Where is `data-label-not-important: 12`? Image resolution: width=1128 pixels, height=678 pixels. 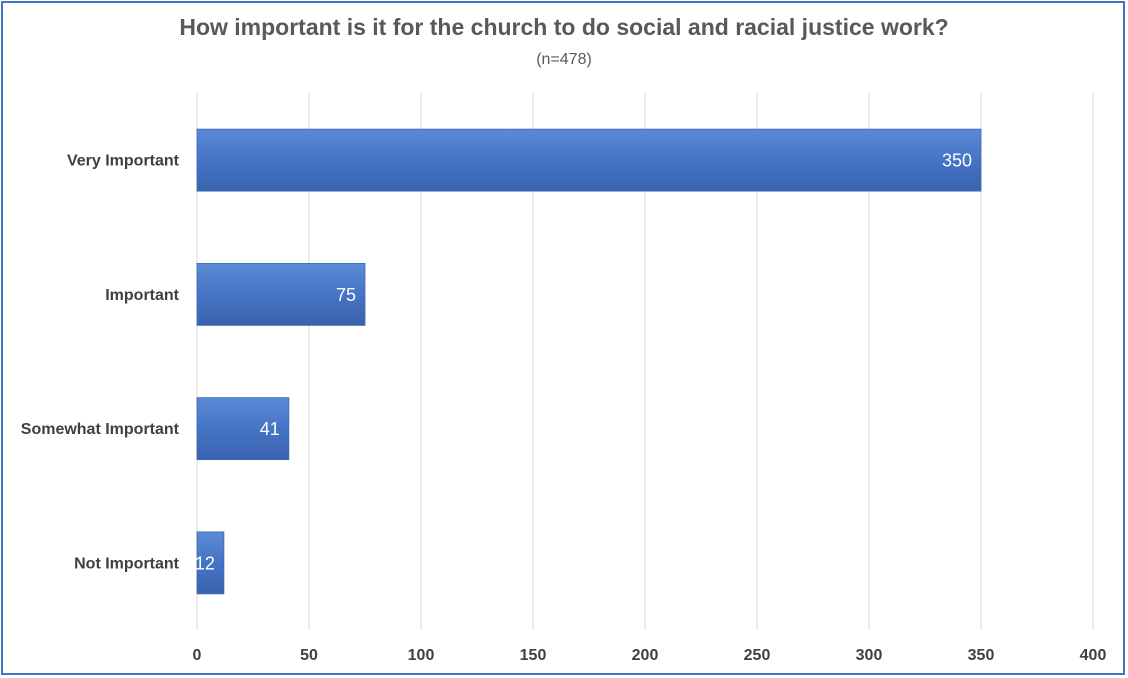 data-label-not-important: 12 is located at coordinates (205, 563).